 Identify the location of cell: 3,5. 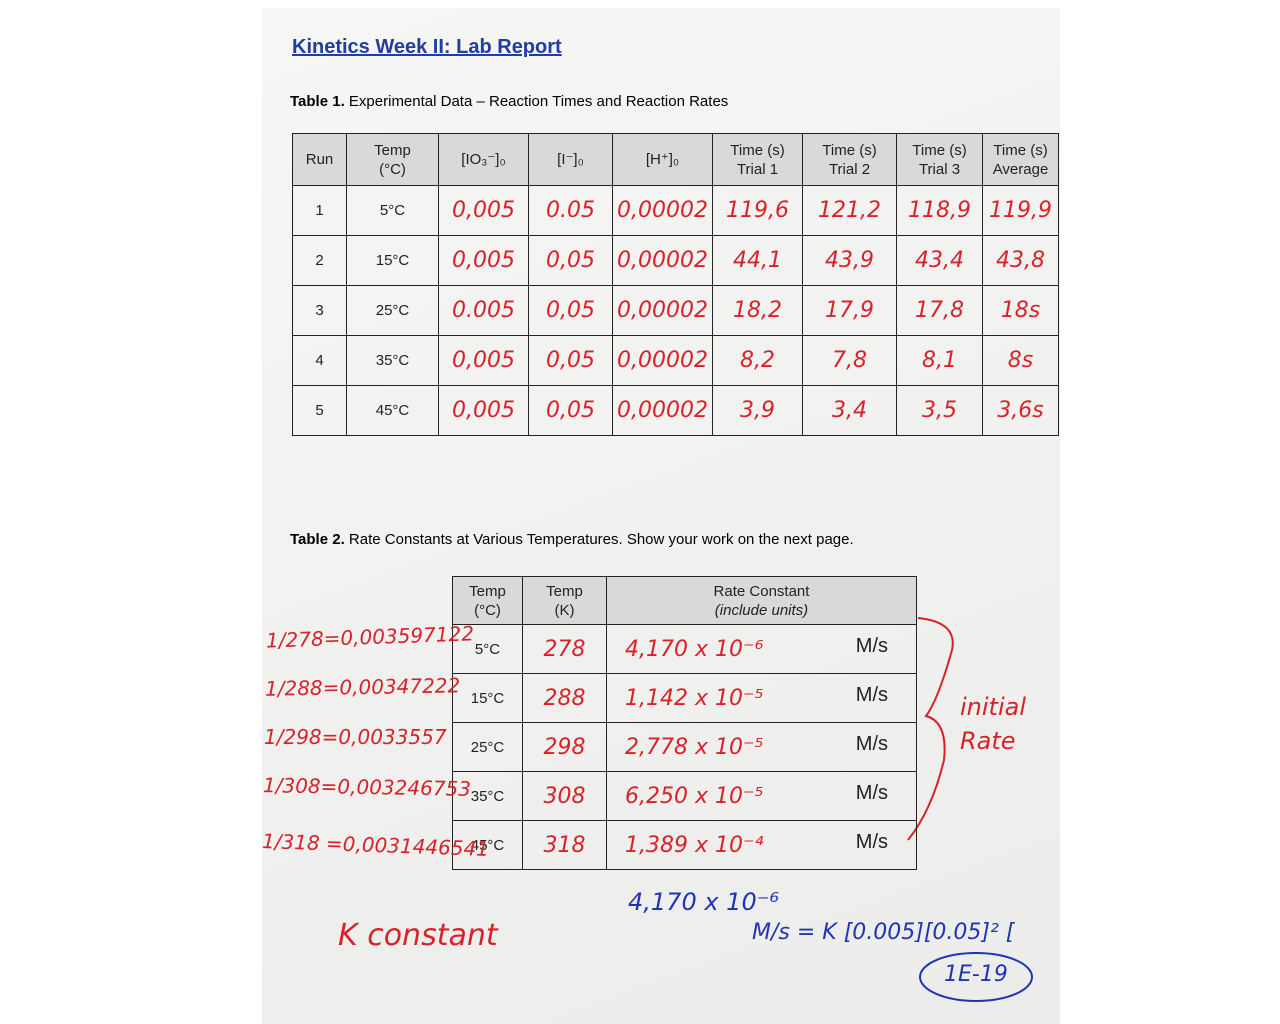
(939, 410).